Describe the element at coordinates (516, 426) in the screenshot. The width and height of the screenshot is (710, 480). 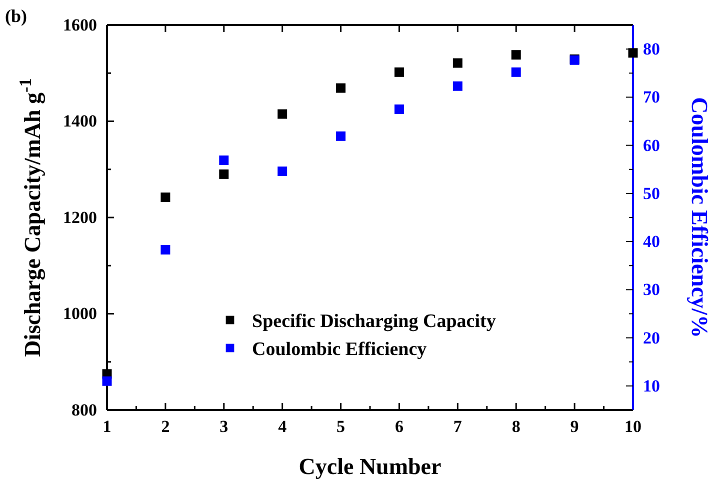
I see `x-tick-label: 8` at that location.